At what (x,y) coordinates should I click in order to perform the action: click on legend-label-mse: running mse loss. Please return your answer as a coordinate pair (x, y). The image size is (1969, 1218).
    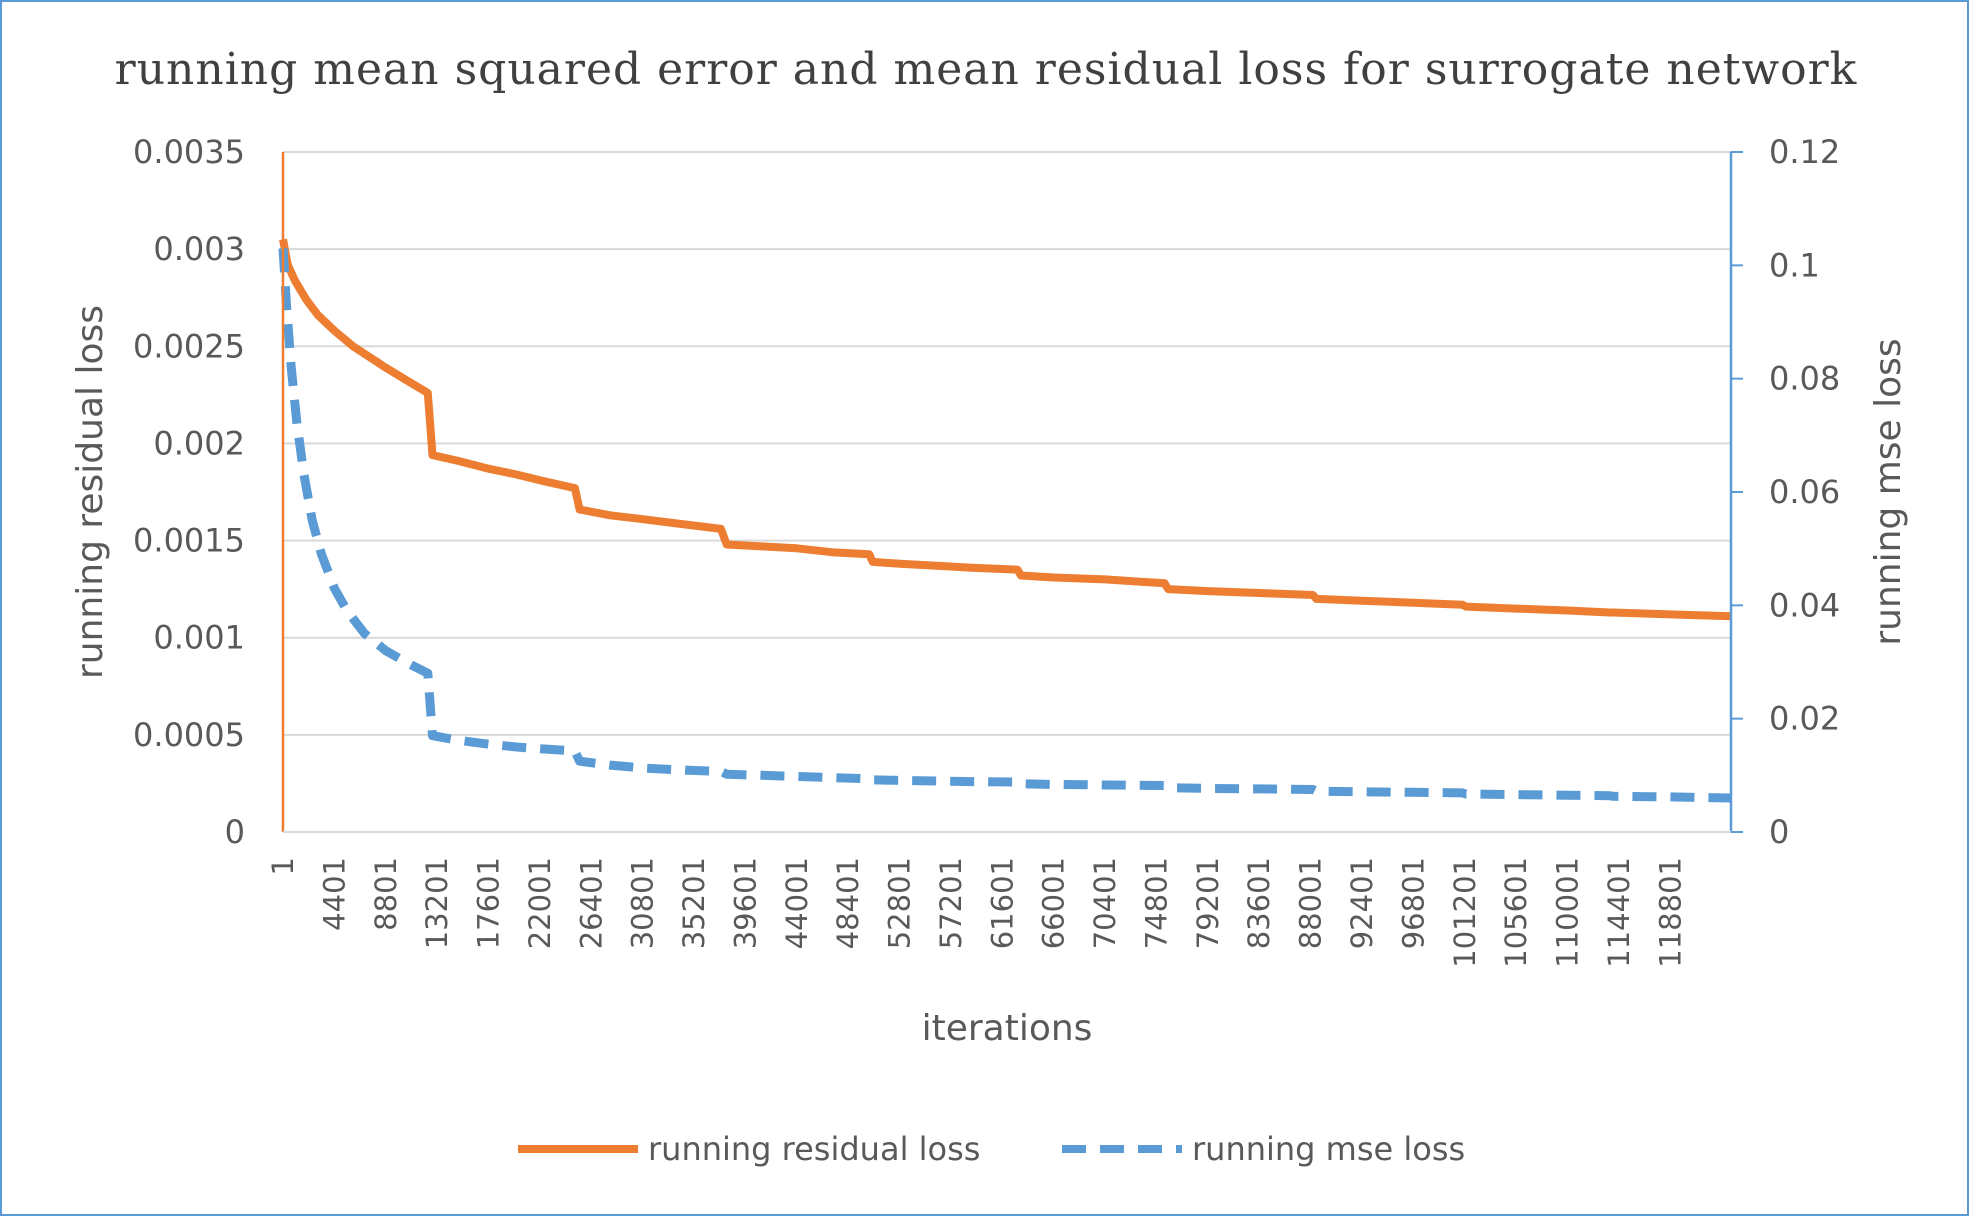
    Looking at the image, I should click on (1328, 1149).